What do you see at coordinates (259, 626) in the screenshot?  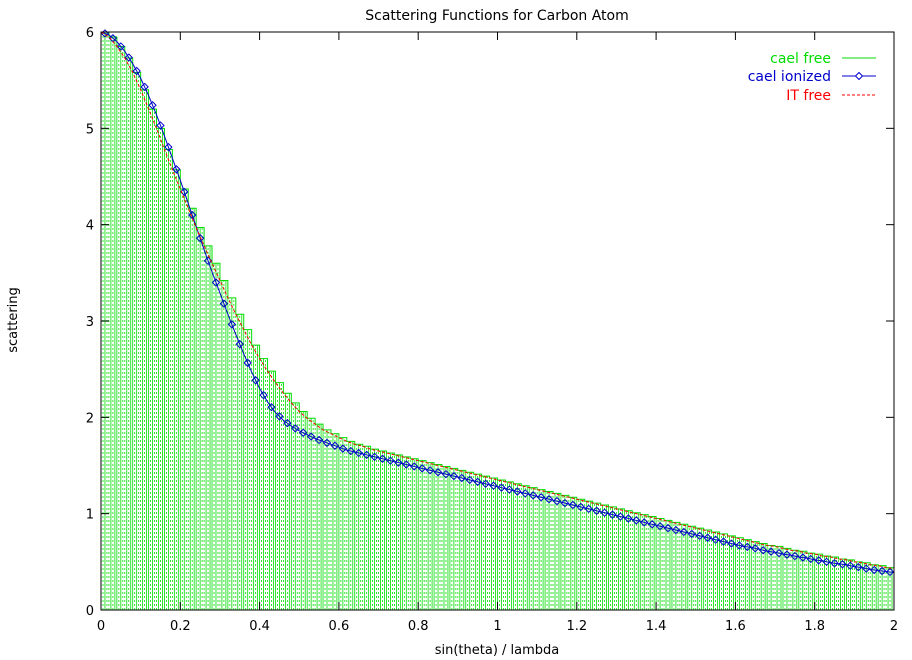 I see `x-tick-label: 0.4` at bounding box center [259, 626].